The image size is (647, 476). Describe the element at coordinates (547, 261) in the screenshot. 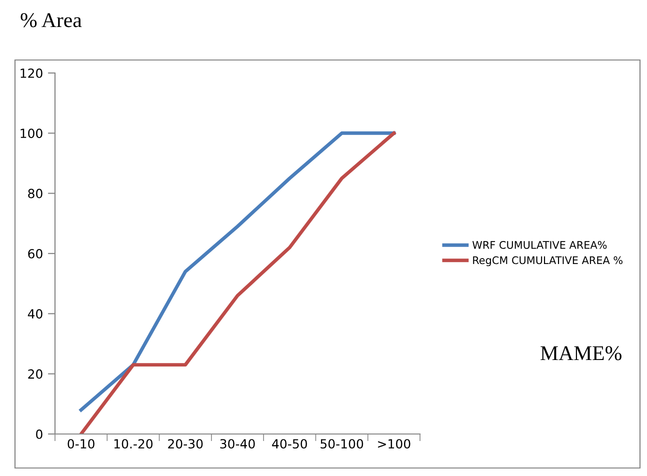

I see `legend-label: RegCM CUMULATIVE AREA %` at that location.